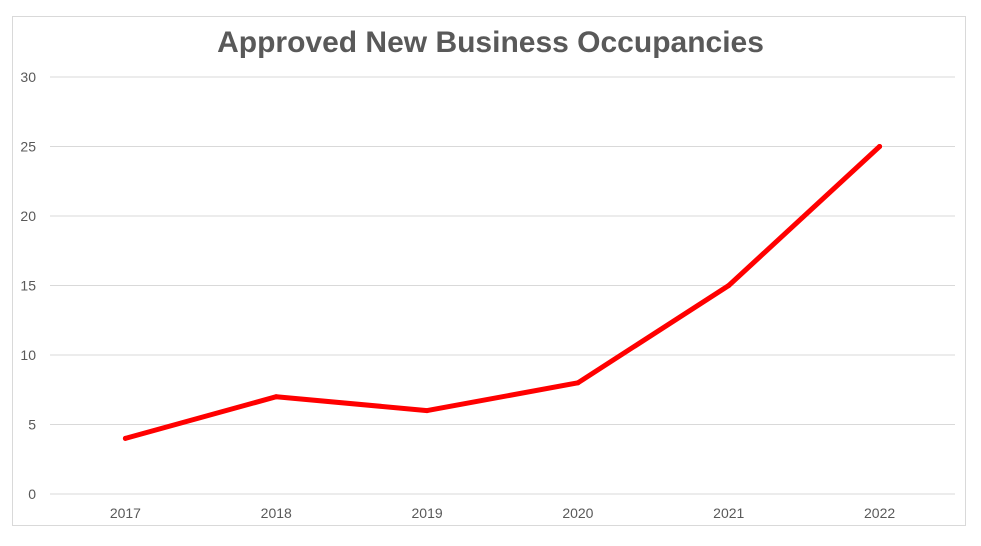 This screenshot has height=546, width=981. I want to click on x-tick-label: 2019, so click(427, 513).